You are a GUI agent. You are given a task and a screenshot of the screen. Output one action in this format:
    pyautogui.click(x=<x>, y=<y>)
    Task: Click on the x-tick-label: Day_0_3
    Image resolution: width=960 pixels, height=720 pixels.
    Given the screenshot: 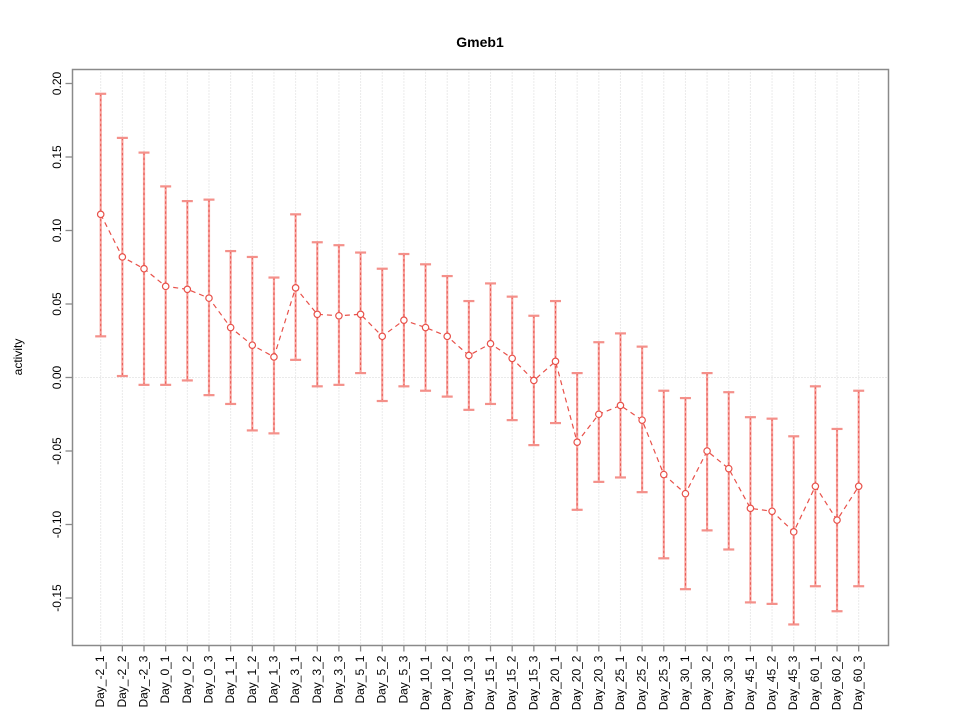 What is the action you would take?
    pyautogui.click(x=208, y=679)
    